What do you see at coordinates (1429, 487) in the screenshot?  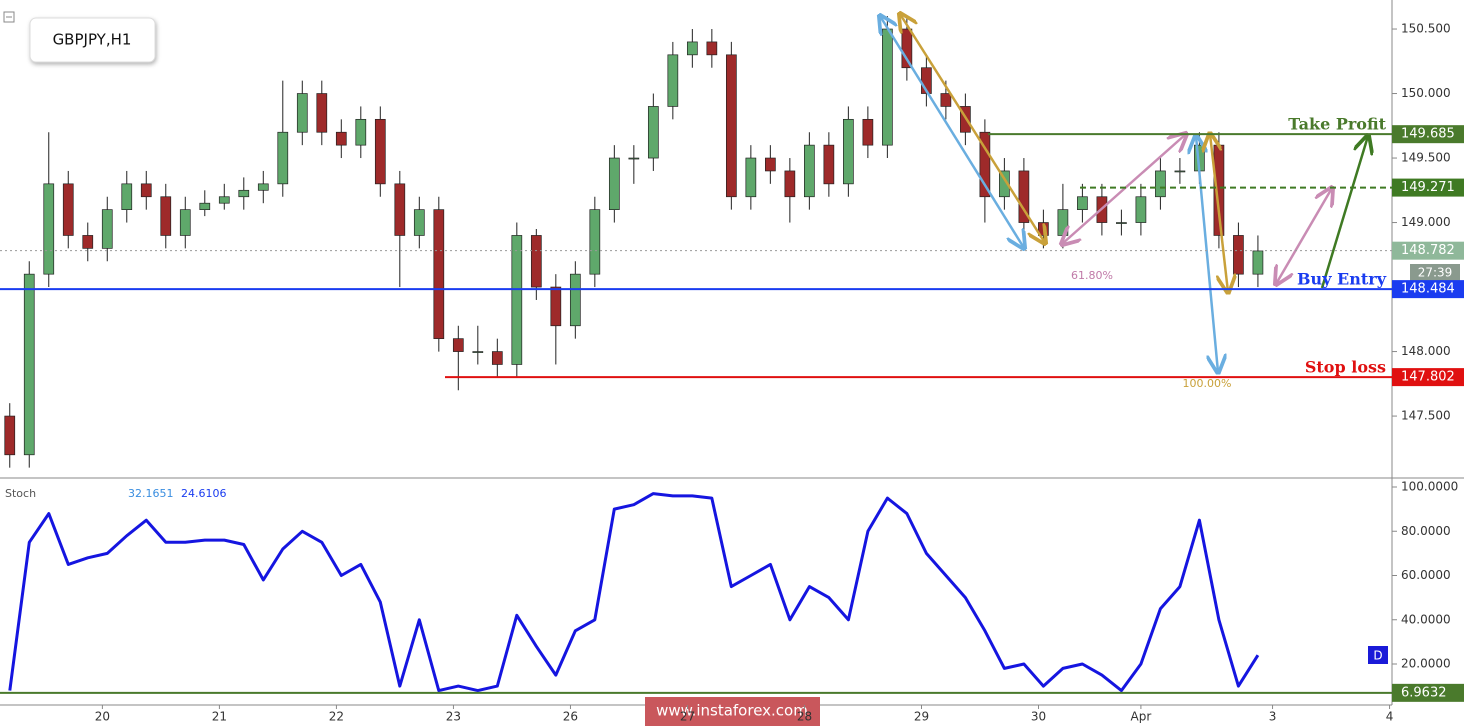 I see `y-tick-label: 100.0000` at bounding box center [1429, 487].